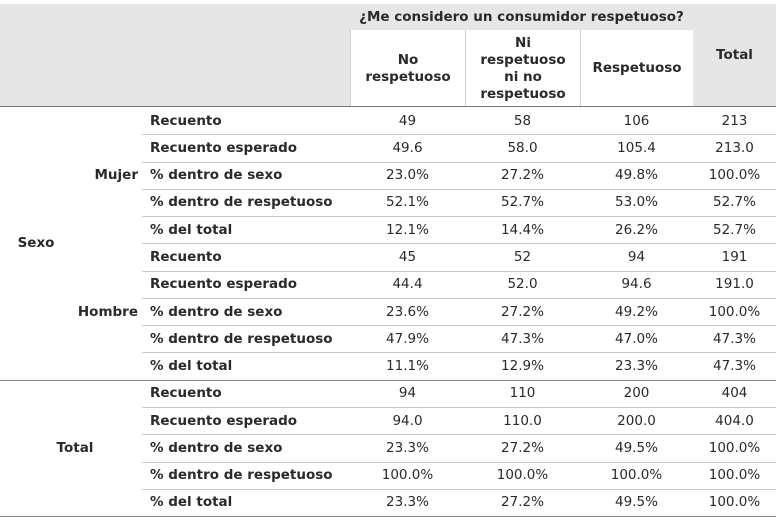 This screenshot has height=523, width=780. I want to click on cell: 26.2%, so click(636, 229).